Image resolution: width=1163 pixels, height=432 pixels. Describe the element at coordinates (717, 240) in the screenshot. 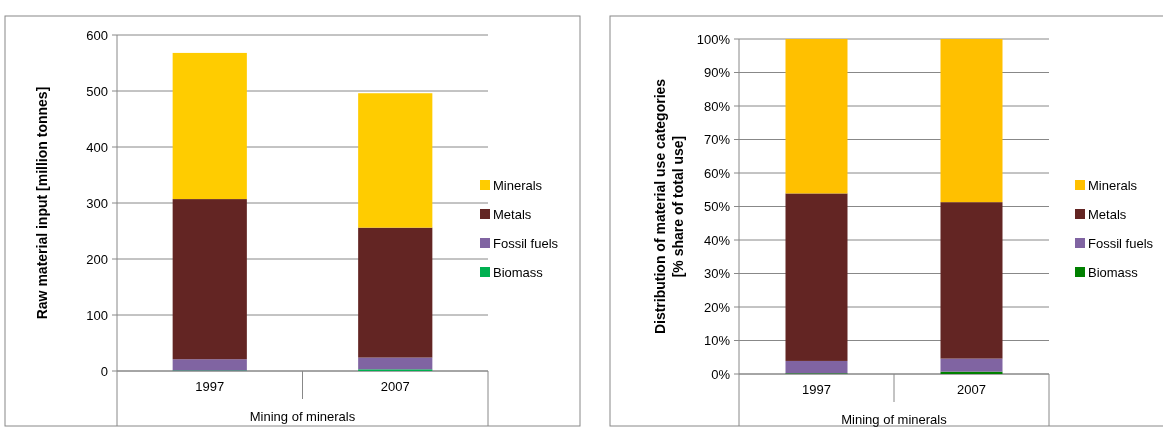

I see `y-tick-label: 40%` at that location.